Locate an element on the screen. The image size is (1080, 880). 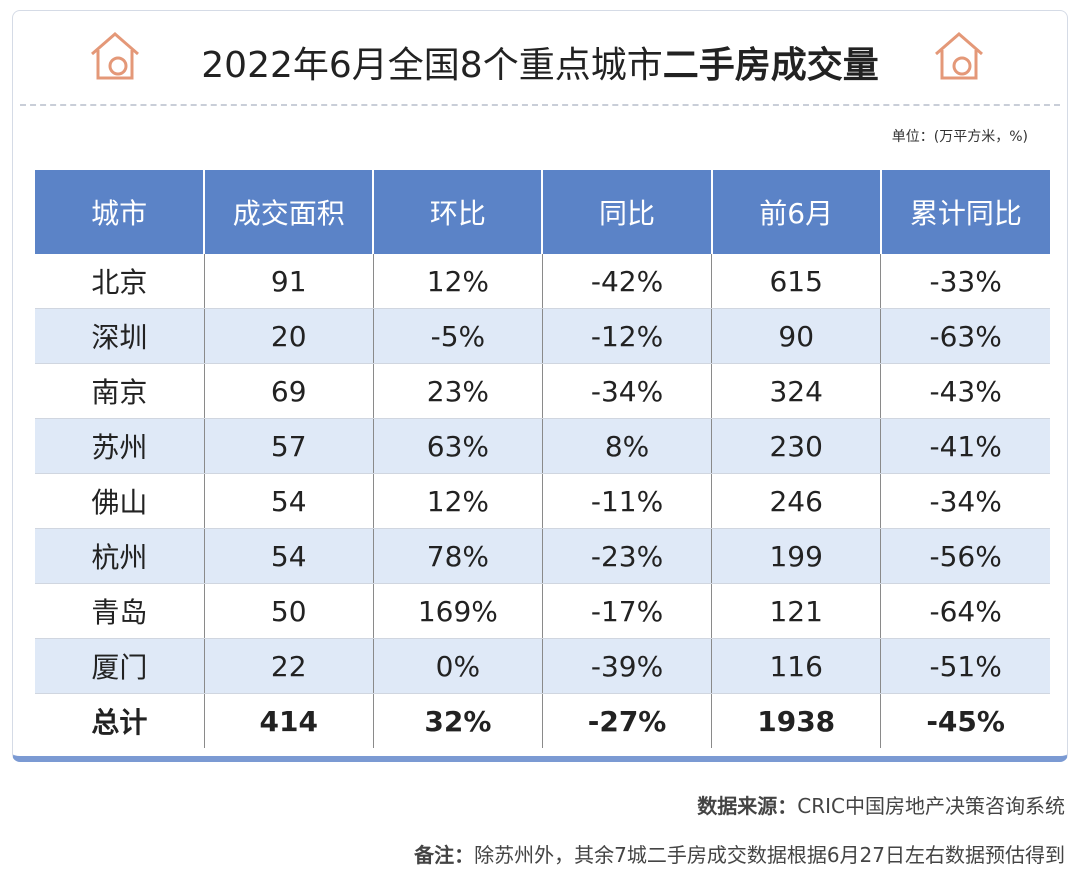
cell: -43% is located at coordinates (965, 391).